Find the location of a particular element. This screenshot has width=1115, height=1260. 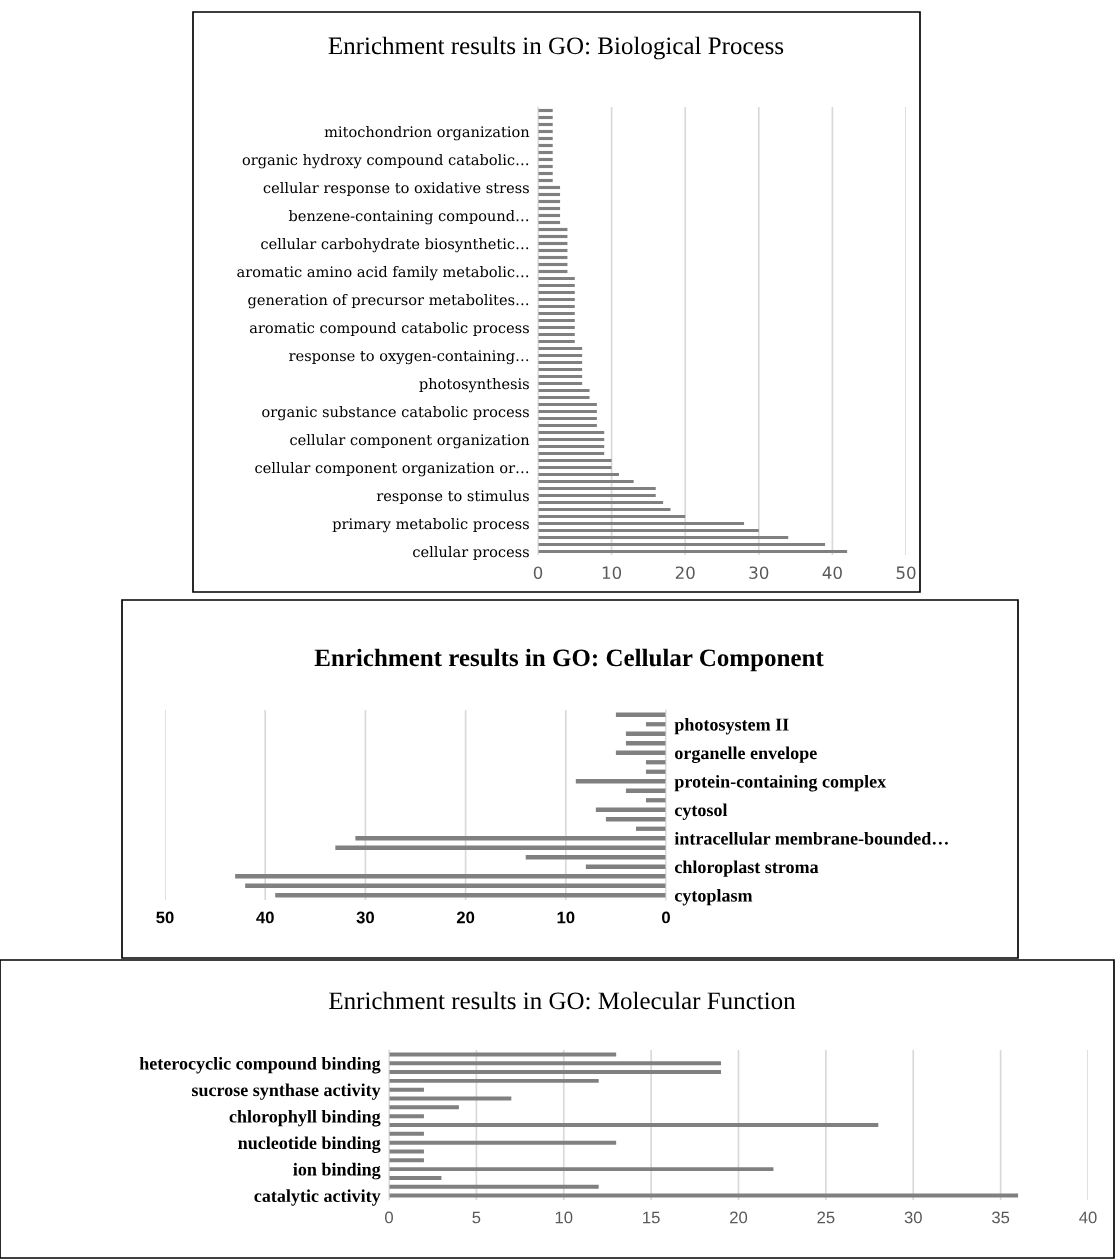

y-tick-label: chloroplast stroma is located at coordinates (746, 868).